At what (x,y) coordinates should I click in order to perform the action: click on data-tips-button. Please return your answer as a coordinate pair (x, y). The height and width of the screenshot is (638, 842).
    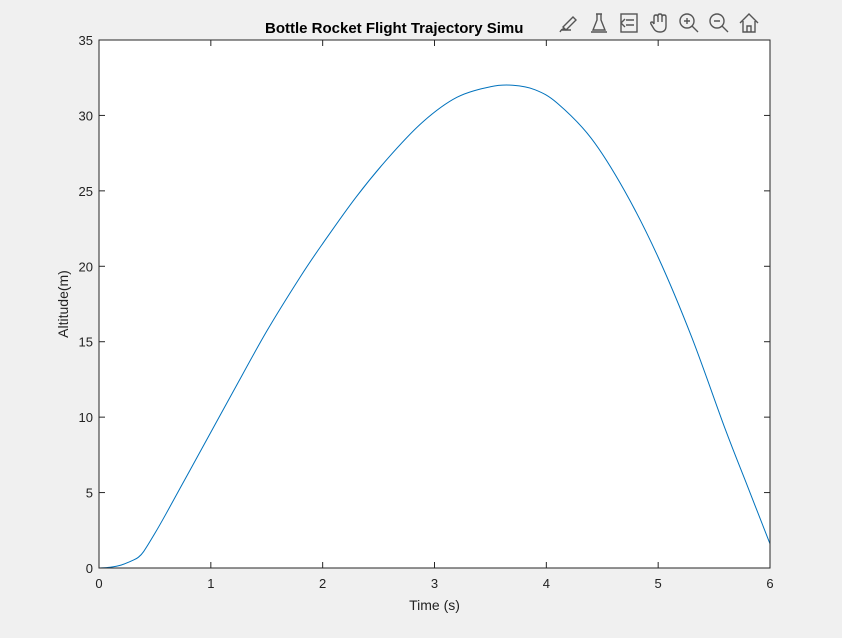
    Looking at the image, I should click on (599, 23).